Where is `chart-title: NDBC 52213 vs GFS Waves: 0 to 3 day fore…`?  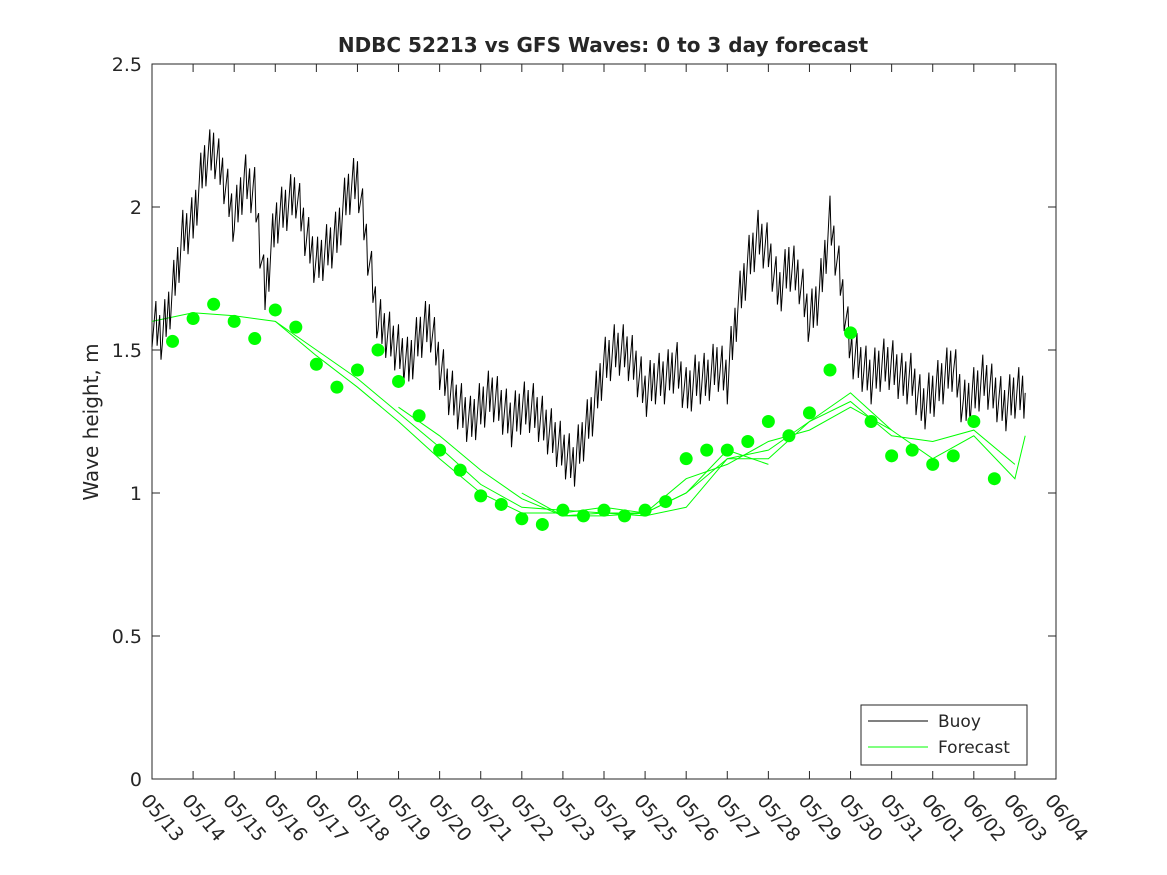 chart-title: NDBC 52213 vs GFS Waves: 0 to 3 day fore… is located at coordinates (603, 45).